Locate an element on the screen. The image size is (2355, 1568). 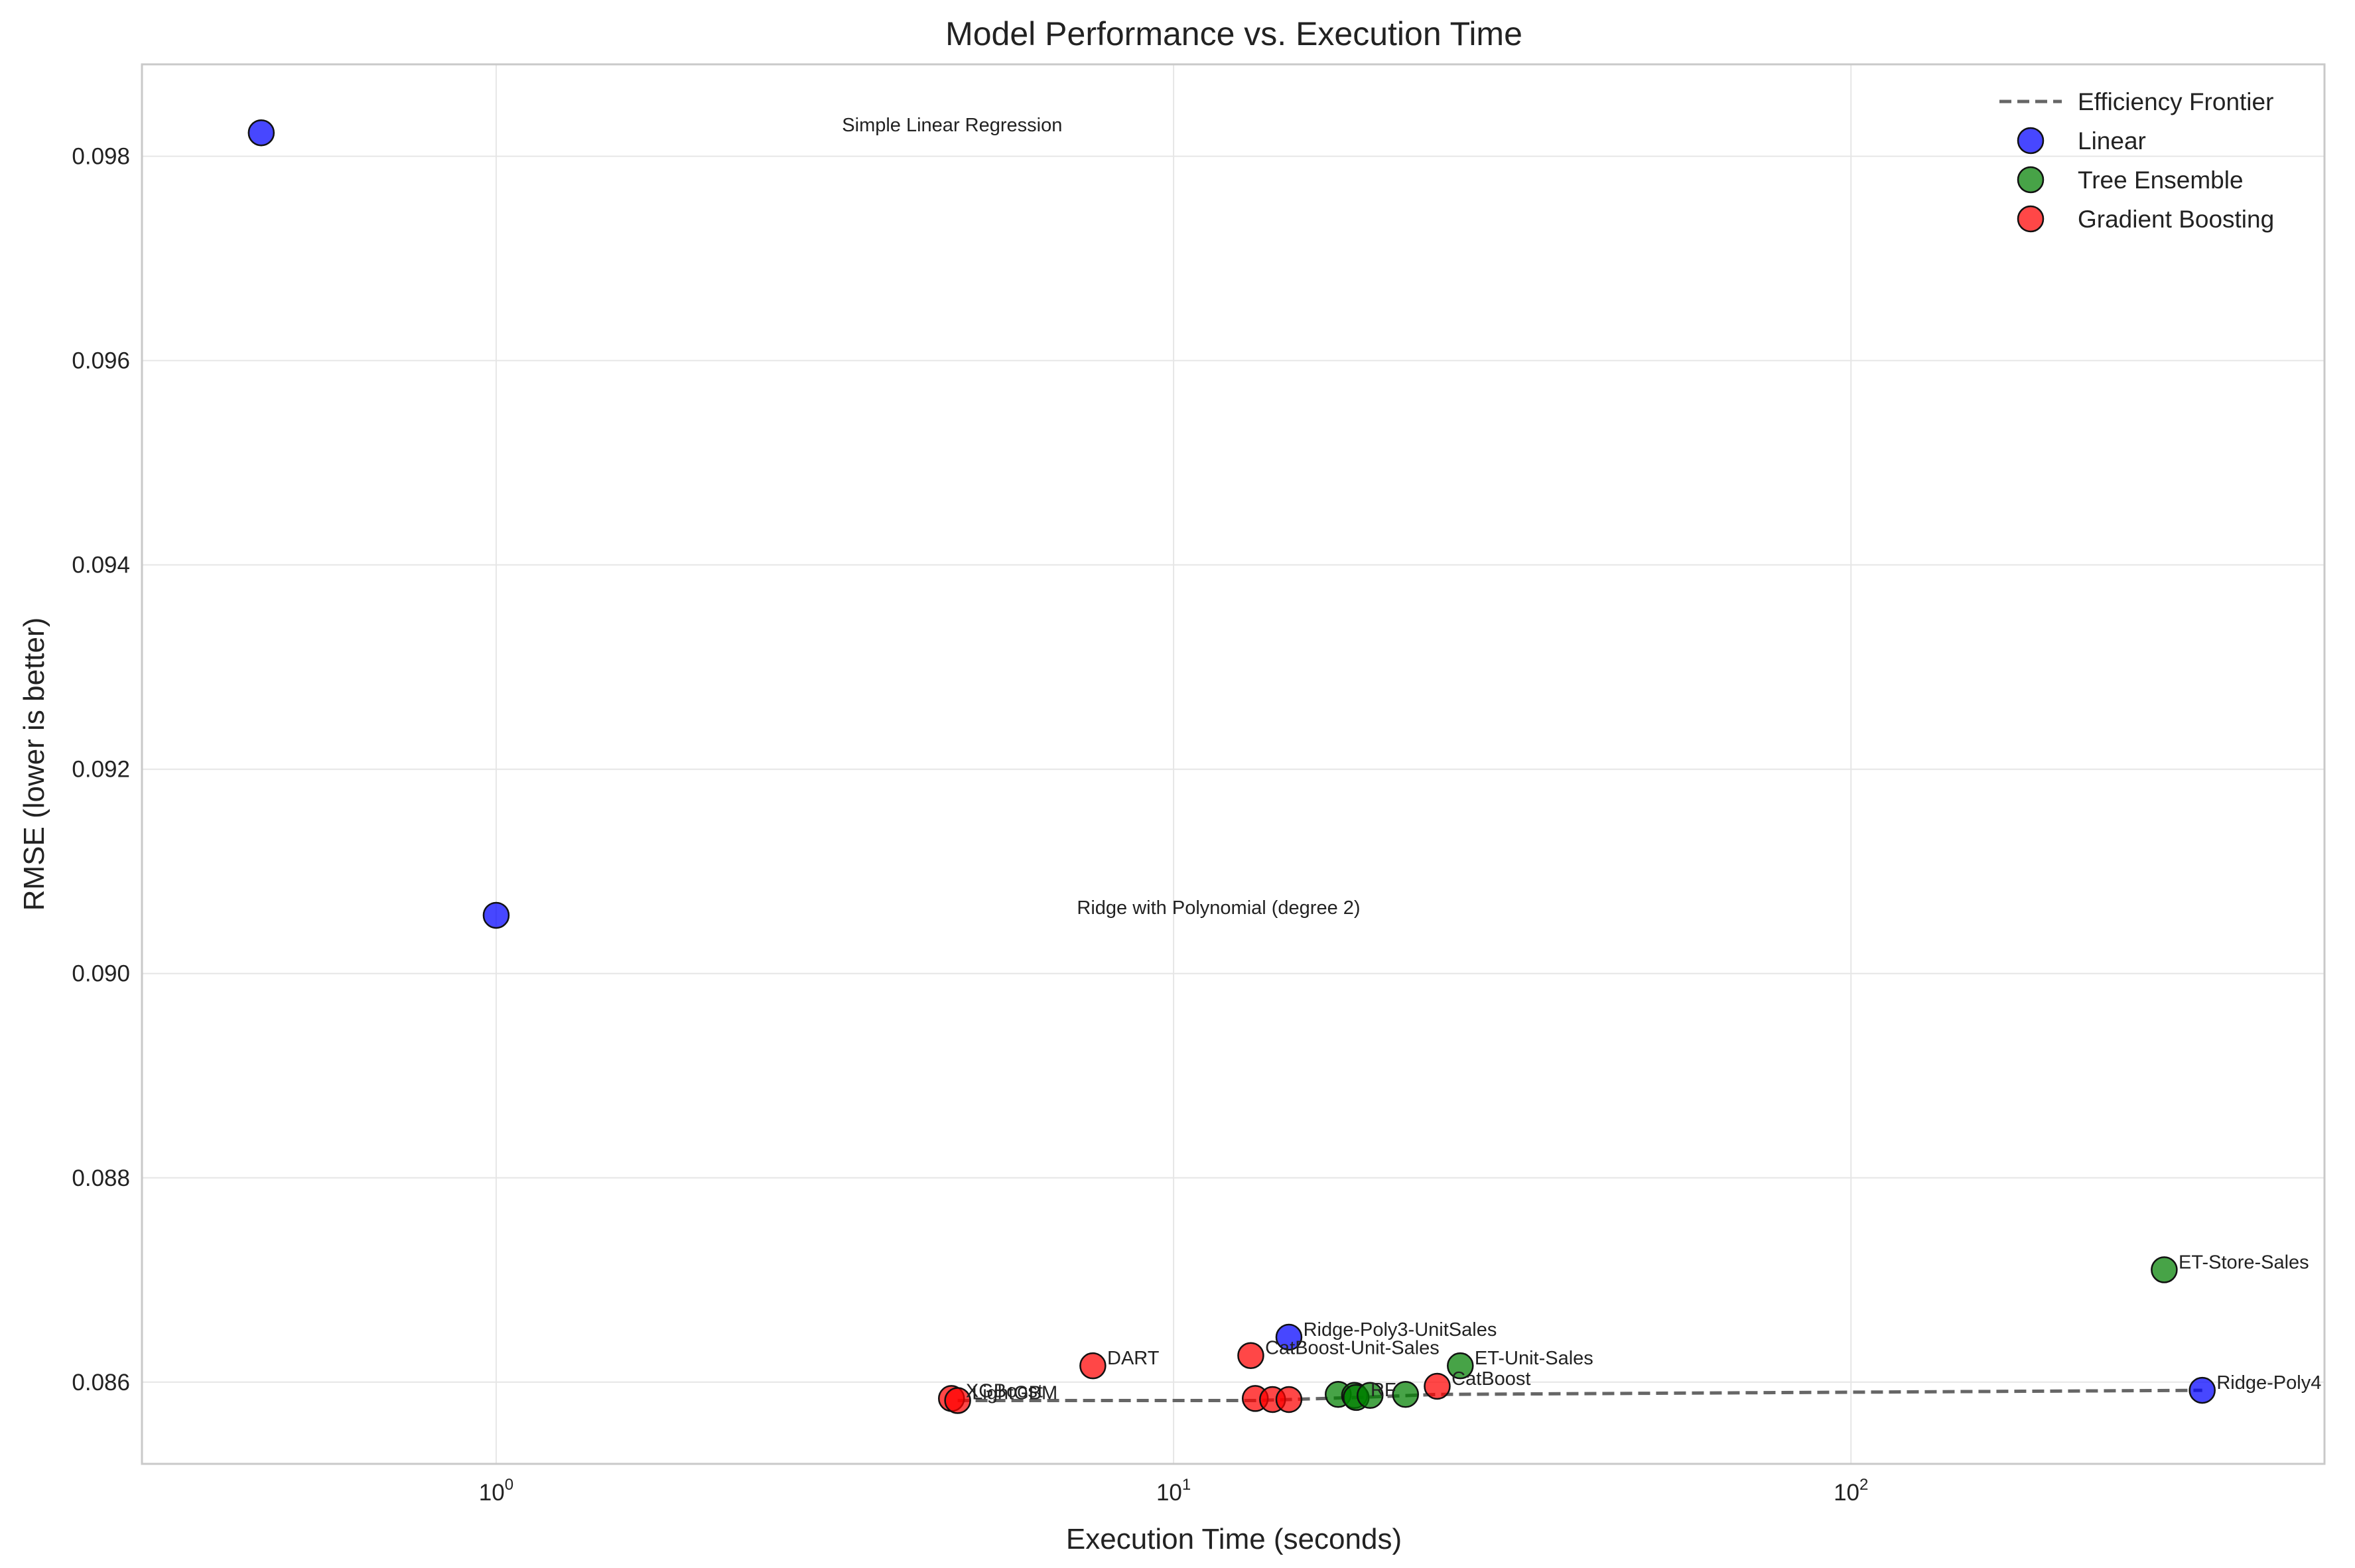
point-label: RF is located at coordinates (1384, 1390).